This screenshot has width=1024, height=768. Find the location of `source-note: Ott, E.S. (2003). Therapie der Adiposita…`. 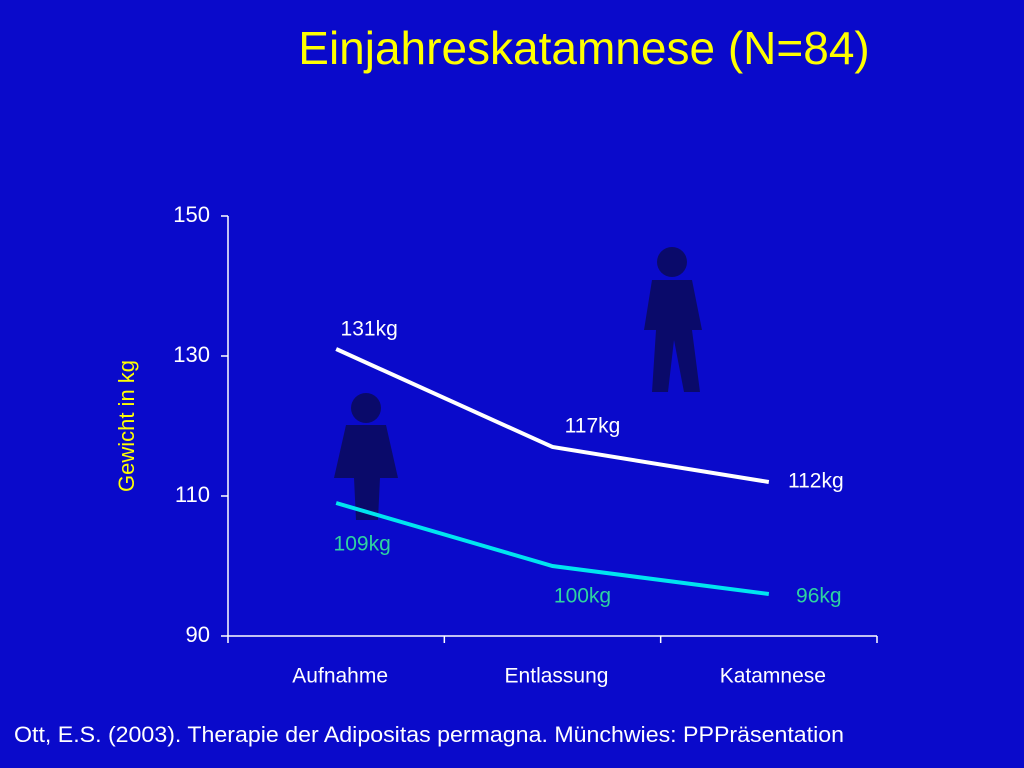

source-note: Ott, E.S. (2003). Therapie der Adiposita… is located at coordinates (429, 734).